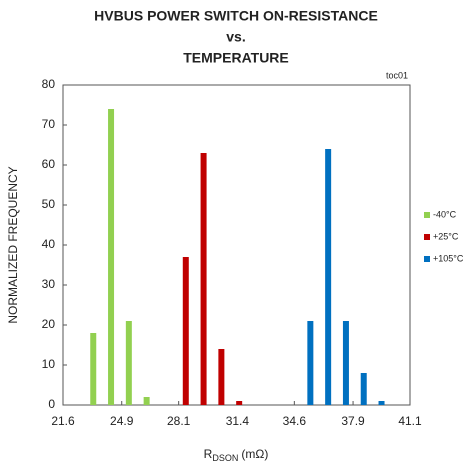 Image resolution: width=471 pixels, height=470 pixels. I want to click on x-tick-label: 21.6, so click(63, 421).